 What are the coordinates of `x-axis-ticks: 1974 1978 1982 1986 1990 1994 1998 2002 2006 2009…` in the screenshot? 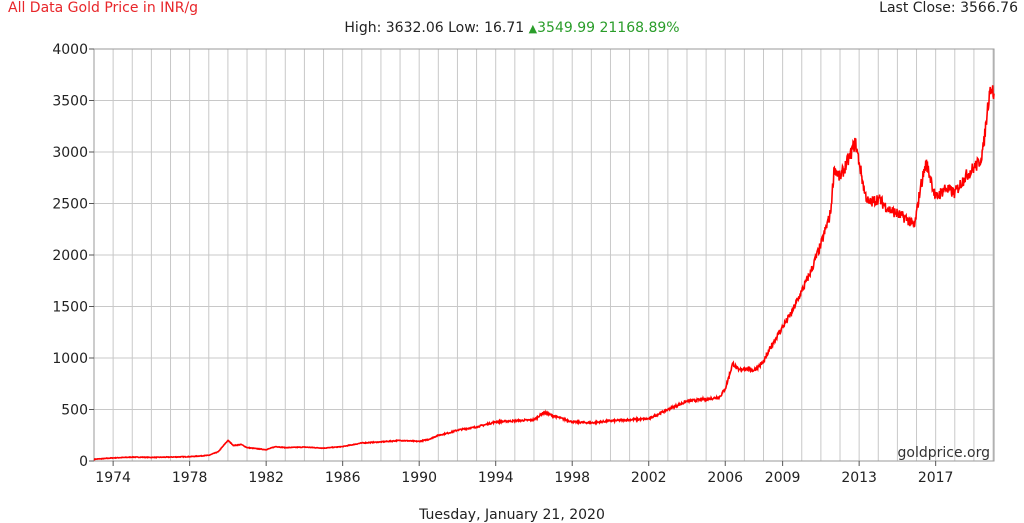 It's located at (524, 473).